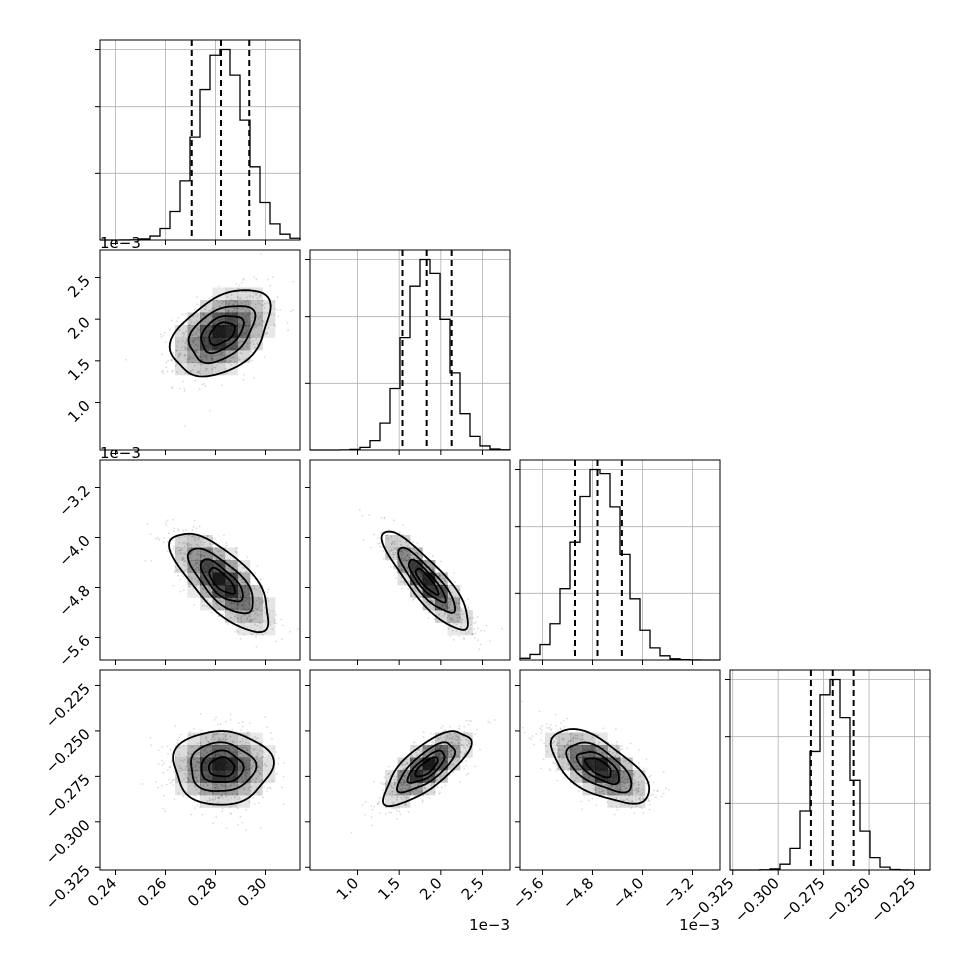 This screenshot has height=974, width=970. Describe the element at coordinates (595, 757) in the screenshot. I see `density-layer` at that location.